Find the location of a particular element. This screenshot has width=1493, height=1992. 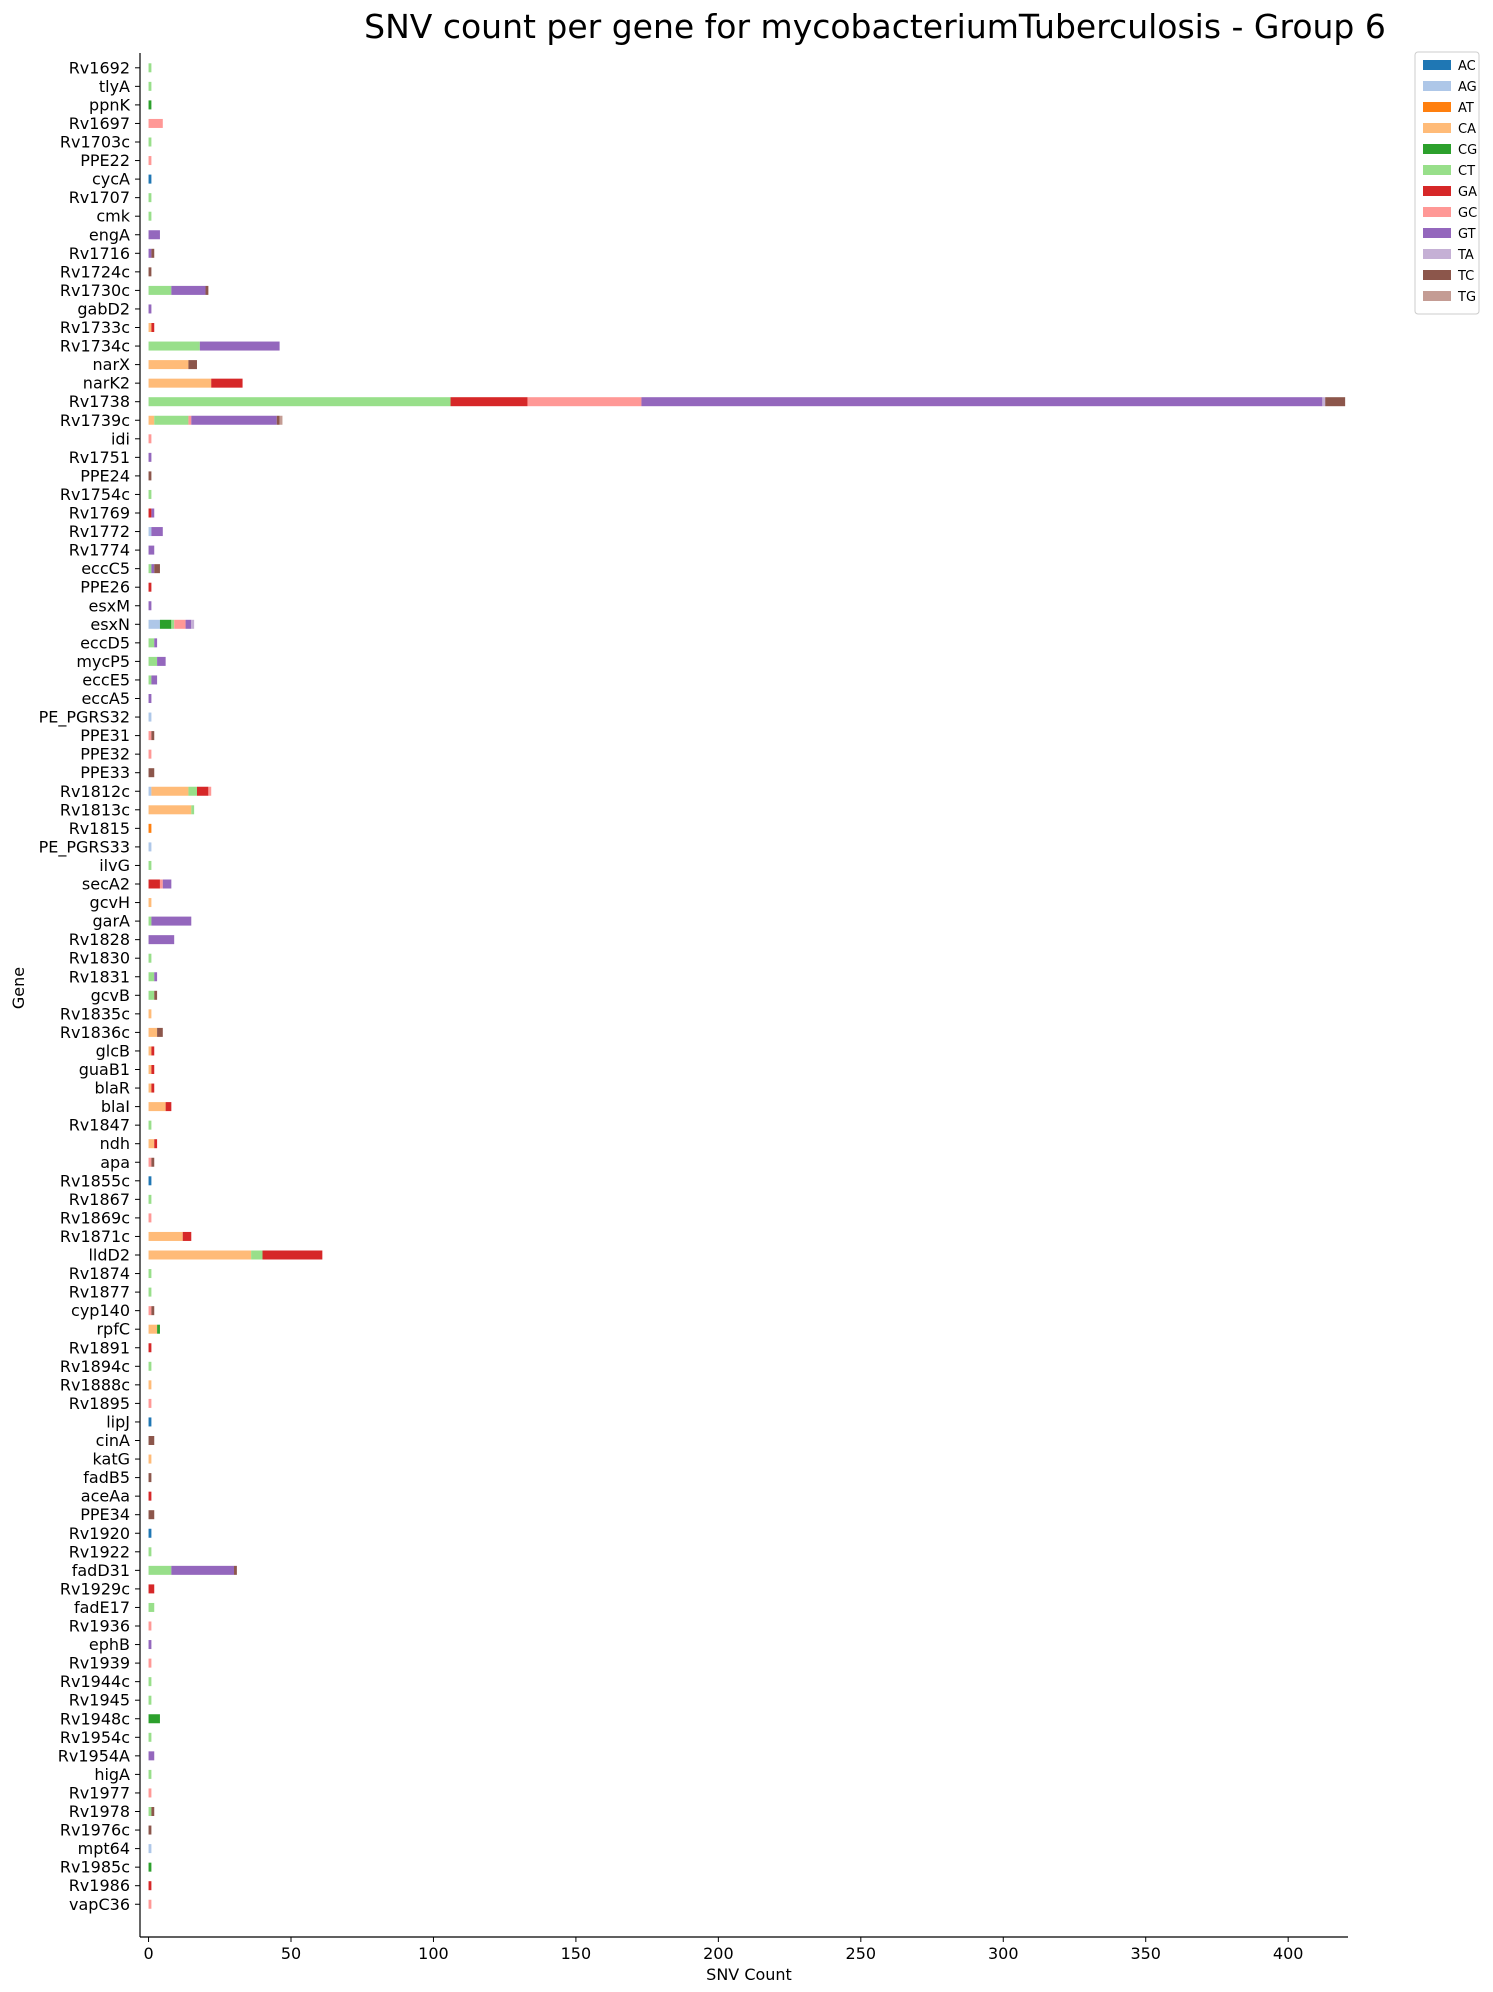

bar-segment-Rv1754c-CT is located at coordinates (150, 494).